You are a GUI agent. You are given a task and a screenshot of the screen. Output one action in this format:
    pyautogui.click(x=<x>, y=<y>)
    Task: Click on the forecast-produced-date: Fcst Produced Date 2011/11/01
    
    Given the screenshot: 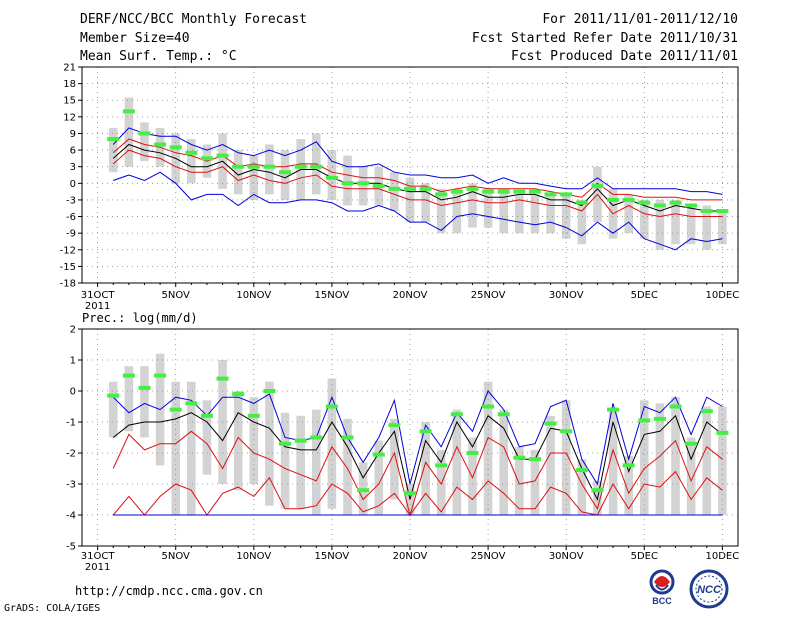 What is the action you would take?
    pyautogui.click(x=624, y=56)
    